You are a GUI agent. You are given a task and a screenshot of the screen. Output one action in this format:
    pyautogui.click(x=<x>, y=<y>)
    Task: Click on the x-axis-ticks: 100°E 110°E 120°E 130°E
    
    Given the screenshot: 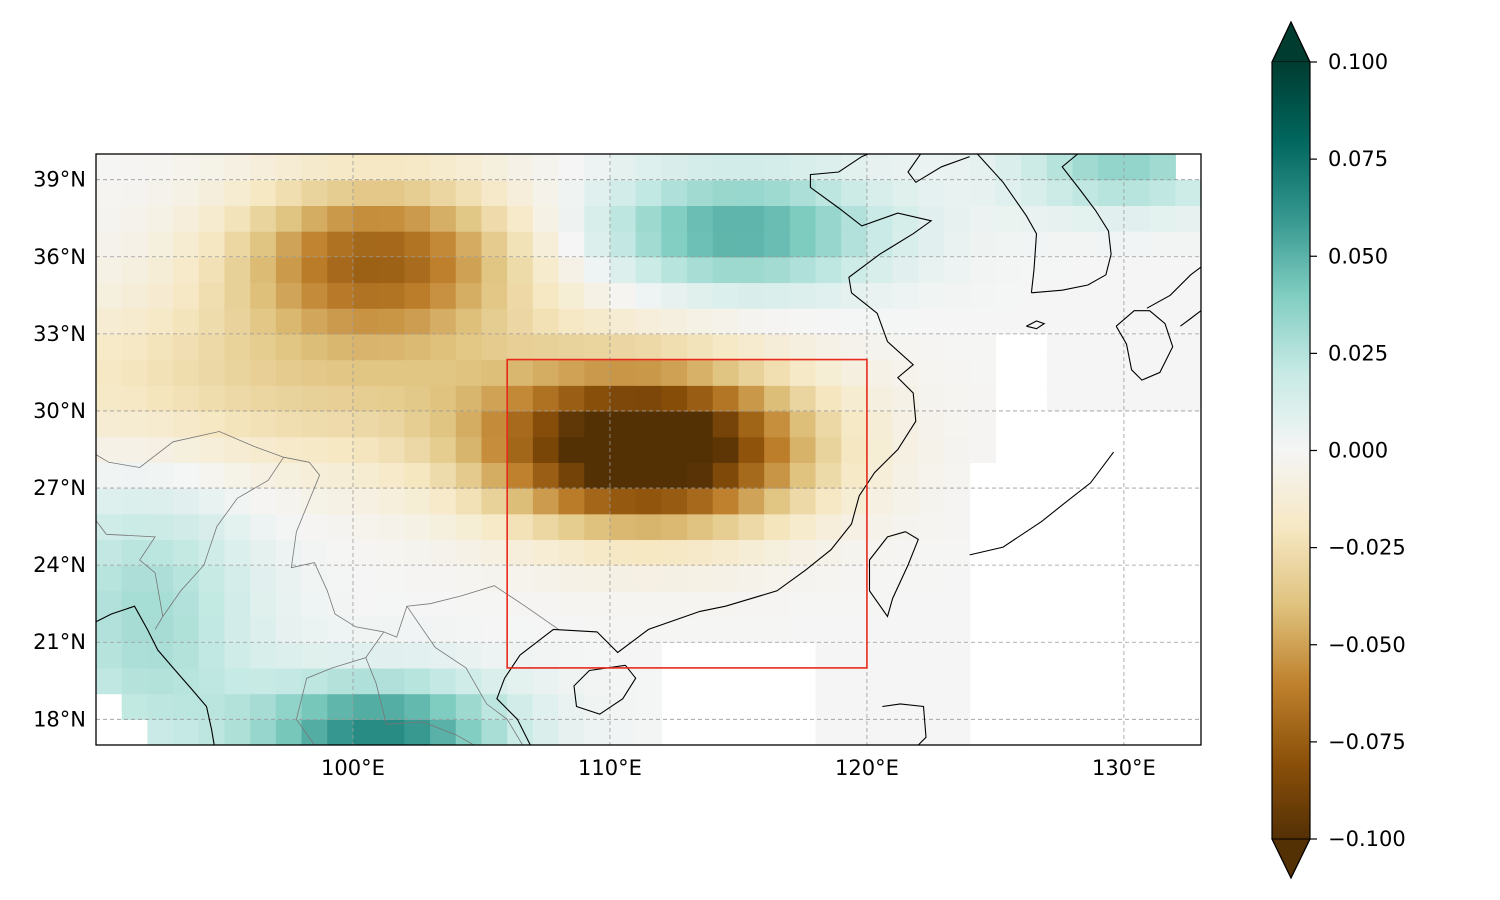 What is the action you would take?
    pyautogui.click(x=738, y=768)
    